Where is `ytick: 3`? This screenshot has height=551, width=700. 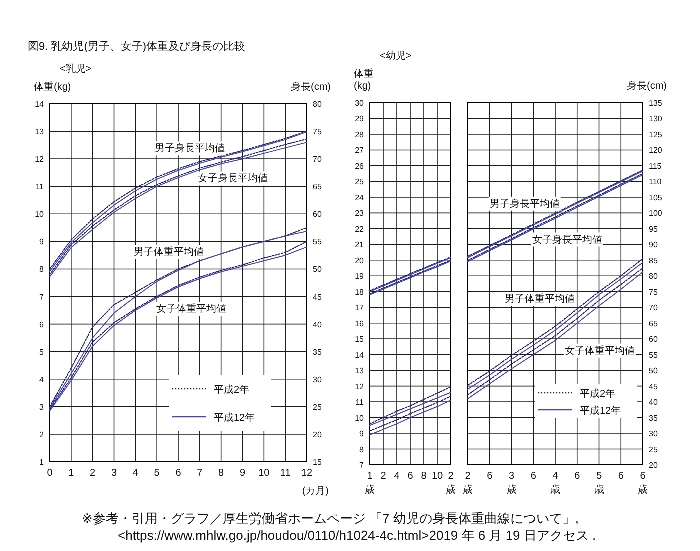 ytick: 3 is located at coordinates (42, 407).